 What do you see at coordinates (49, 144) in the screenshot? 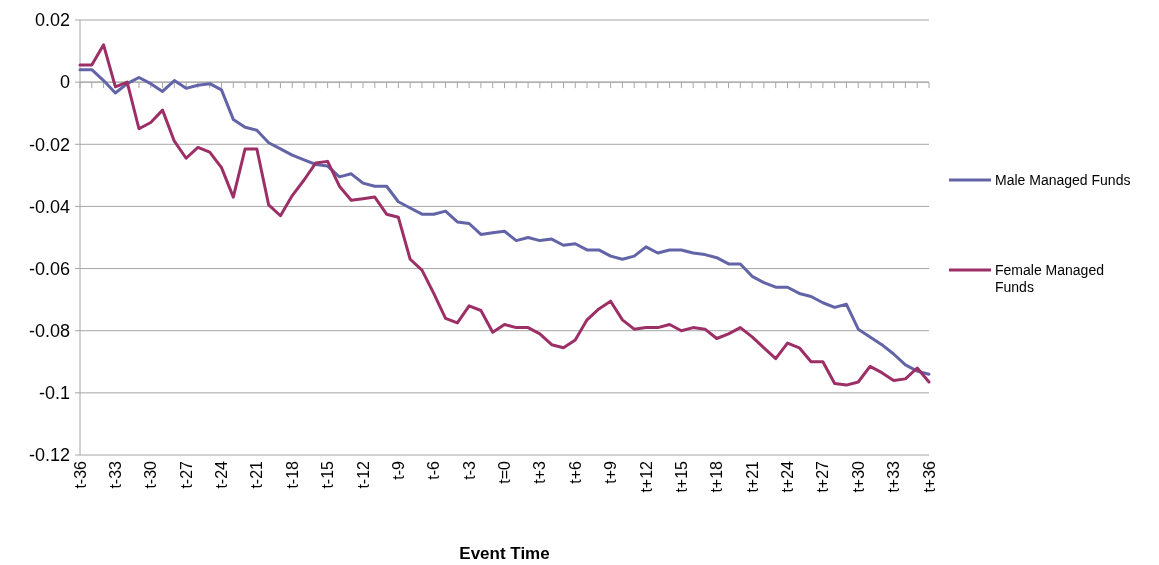
I see `y-tick-label: -0.02` at bounding box center [49, 144].